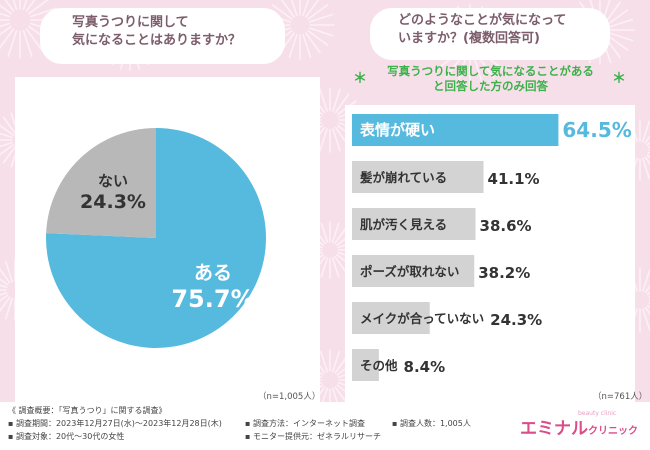 Image resolution: width=650 pixels, height=450 pixels. I want to click on left-question-bubble: 写真うつりに関して 気になることはありますか？, so click(162, 36).